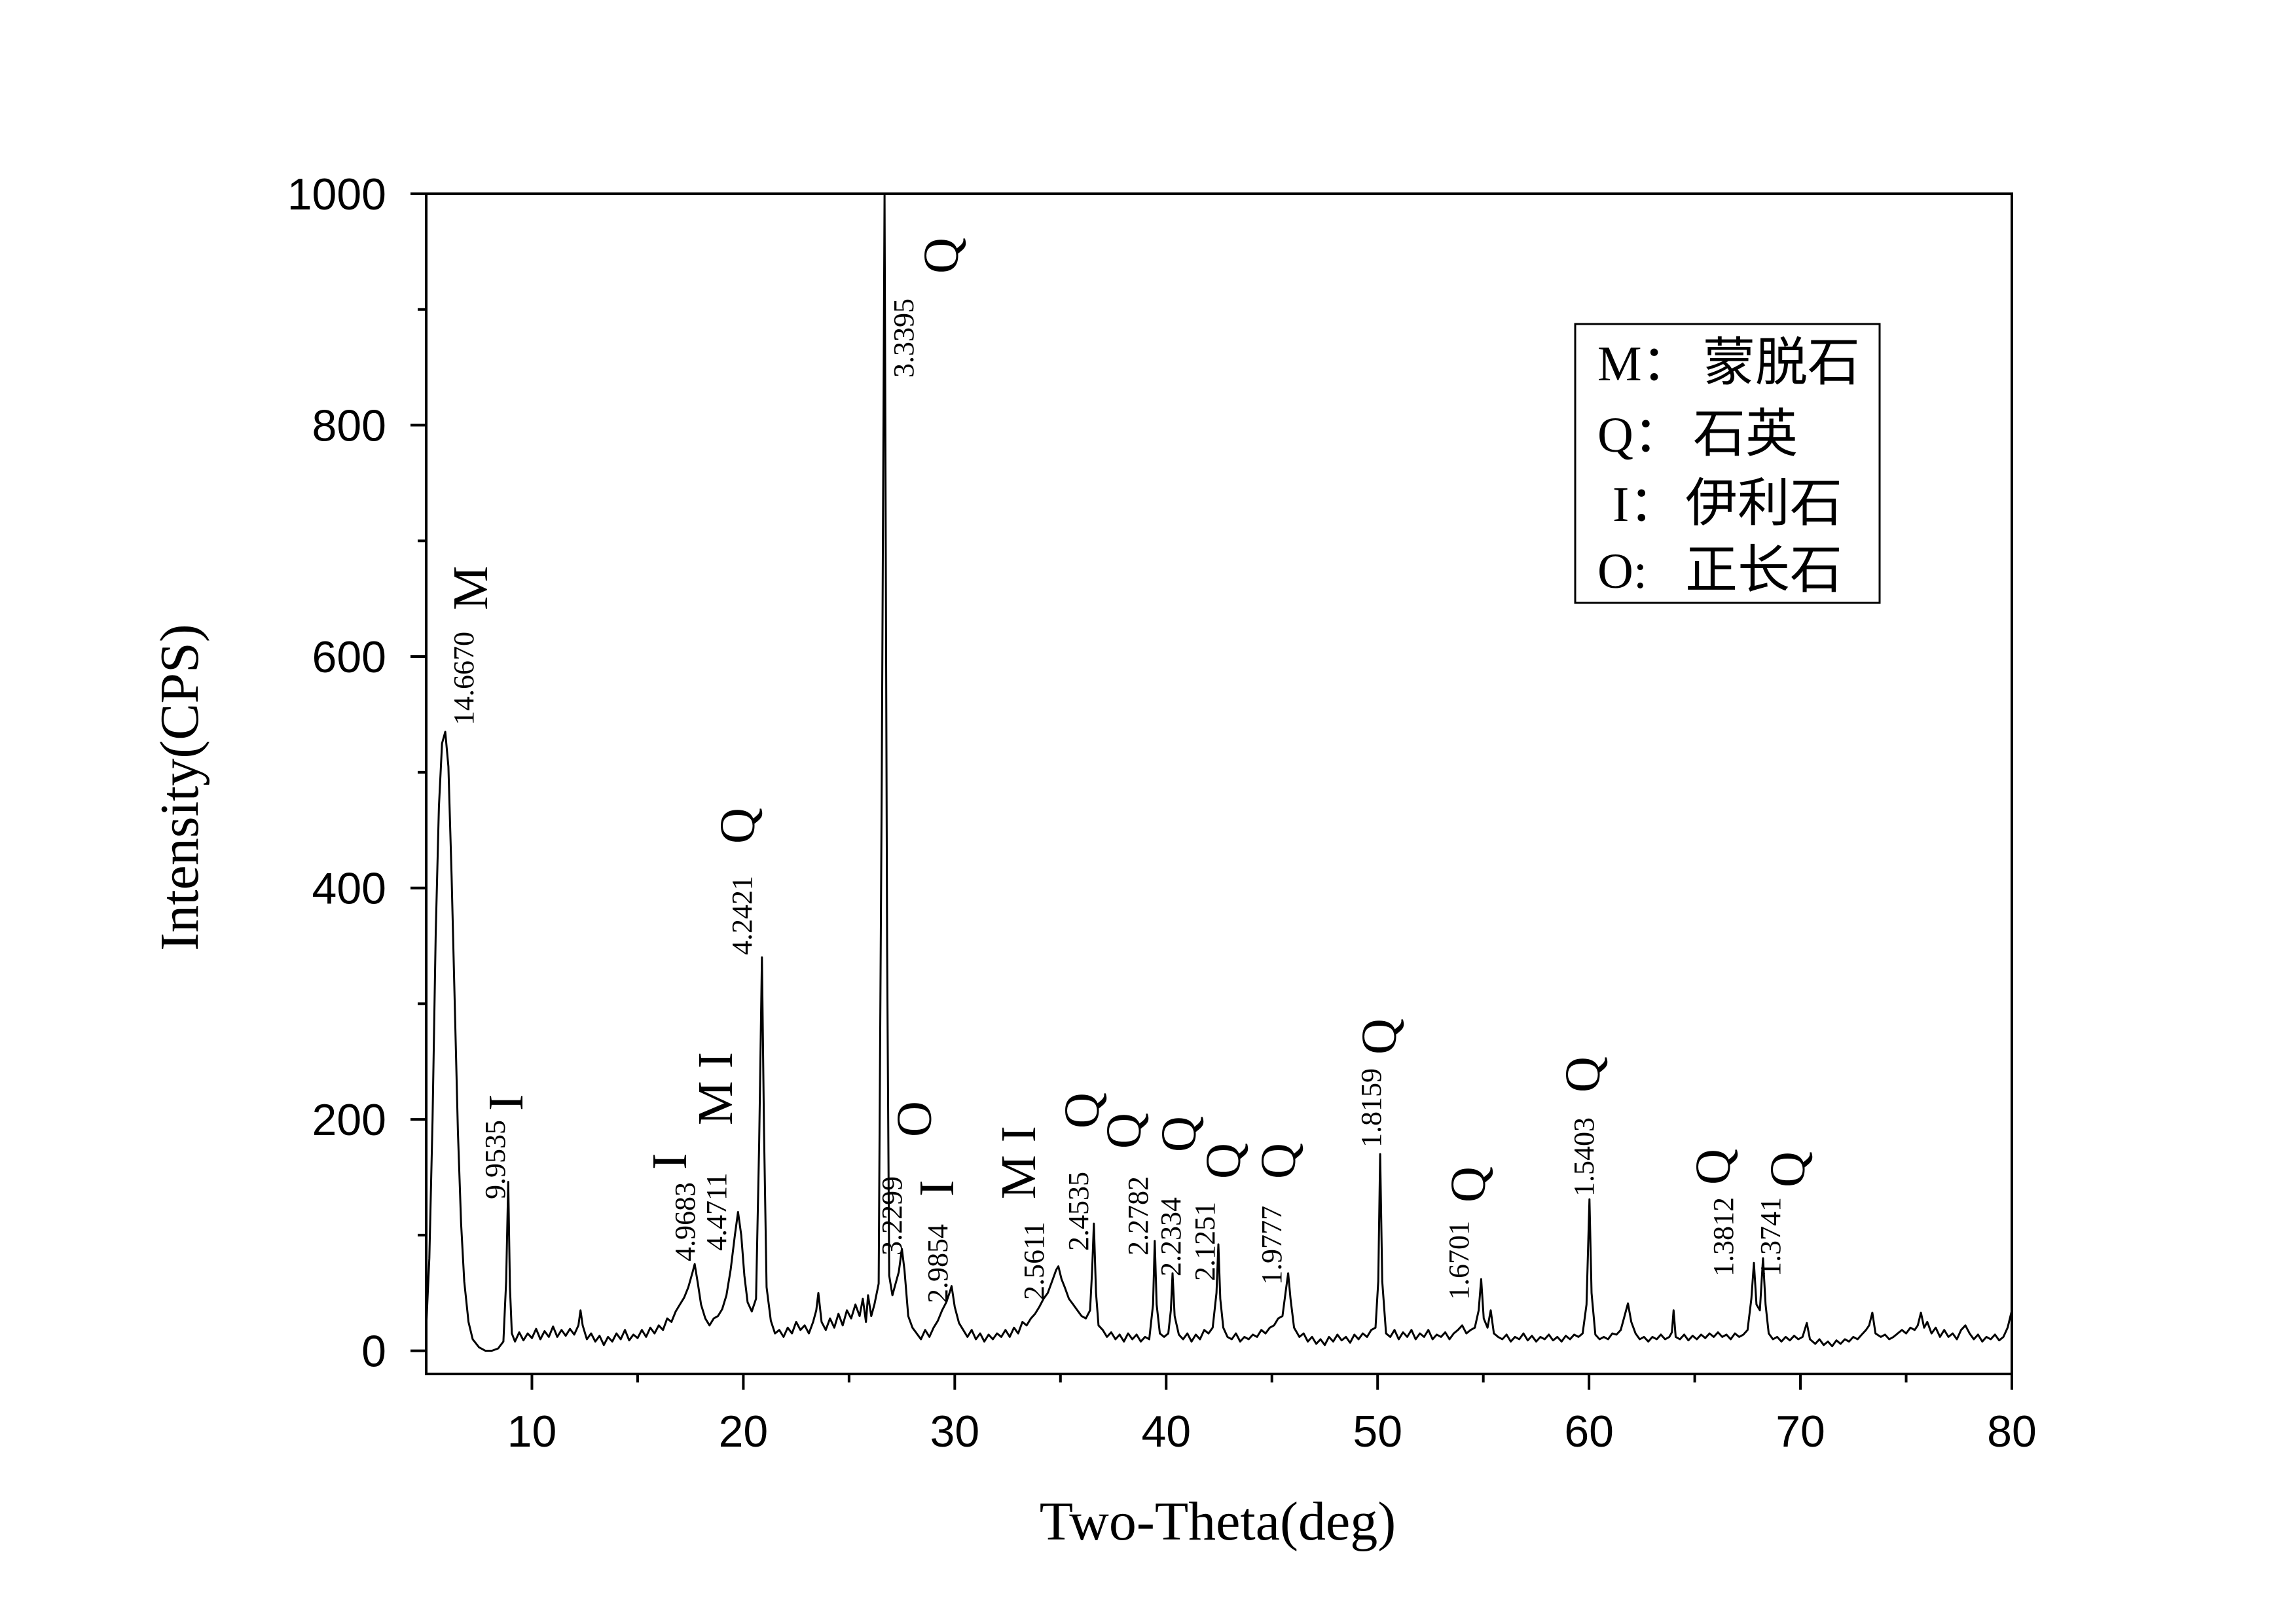 The width and height of the screenshot is (2296, 1624). What do you see at coordinates (1205, 1241) in the screenshot?
I see `peak-d-spacing-label: 2.1251` at bounding box center [1205, 1241].